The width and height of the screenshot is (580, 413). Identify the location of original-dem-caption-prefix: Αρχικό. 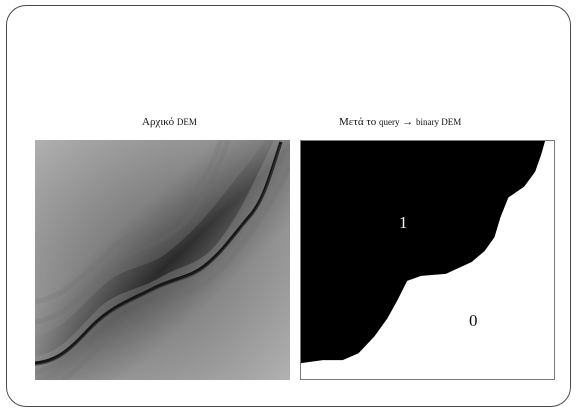
(158, 122).